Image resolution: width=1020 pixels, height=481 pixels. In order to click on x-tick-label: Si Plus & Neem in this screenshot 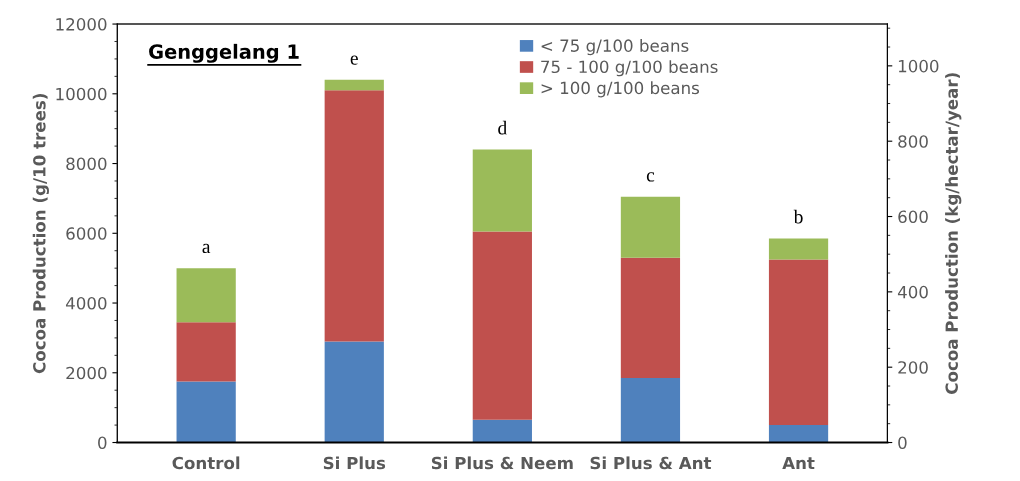, I will do `click(502, 463)`.